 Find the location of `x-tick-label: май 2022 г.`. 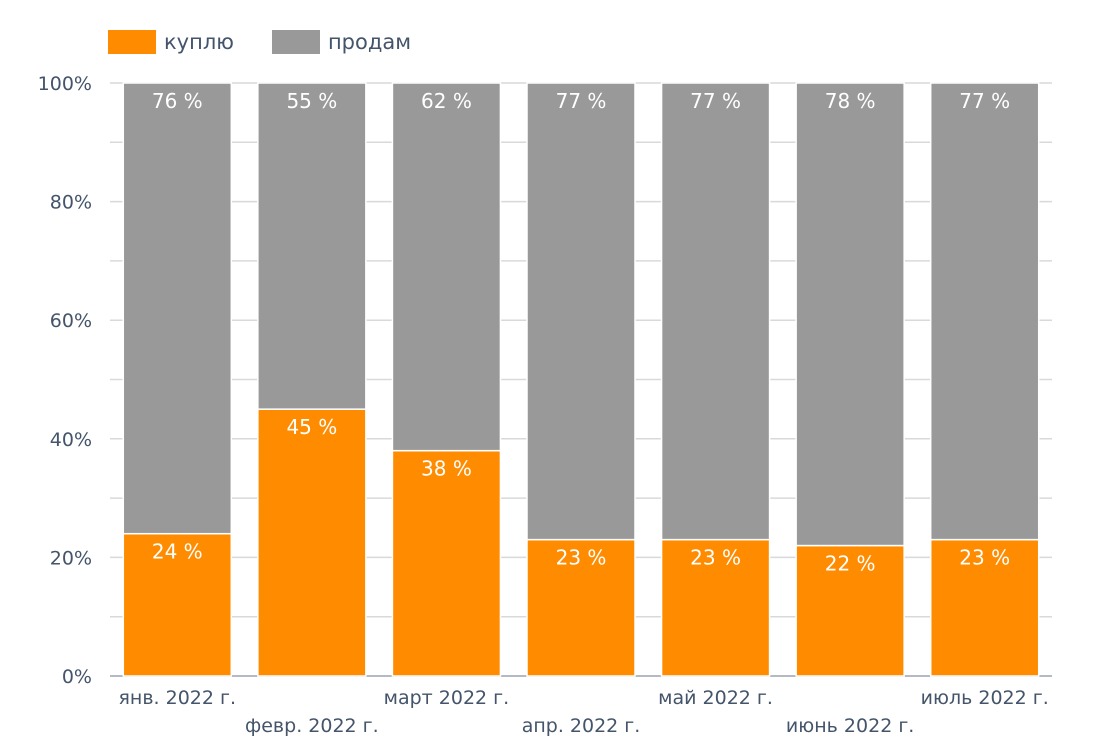

x-tick-label: май 2022 г. is located at coordinates (715, 698).